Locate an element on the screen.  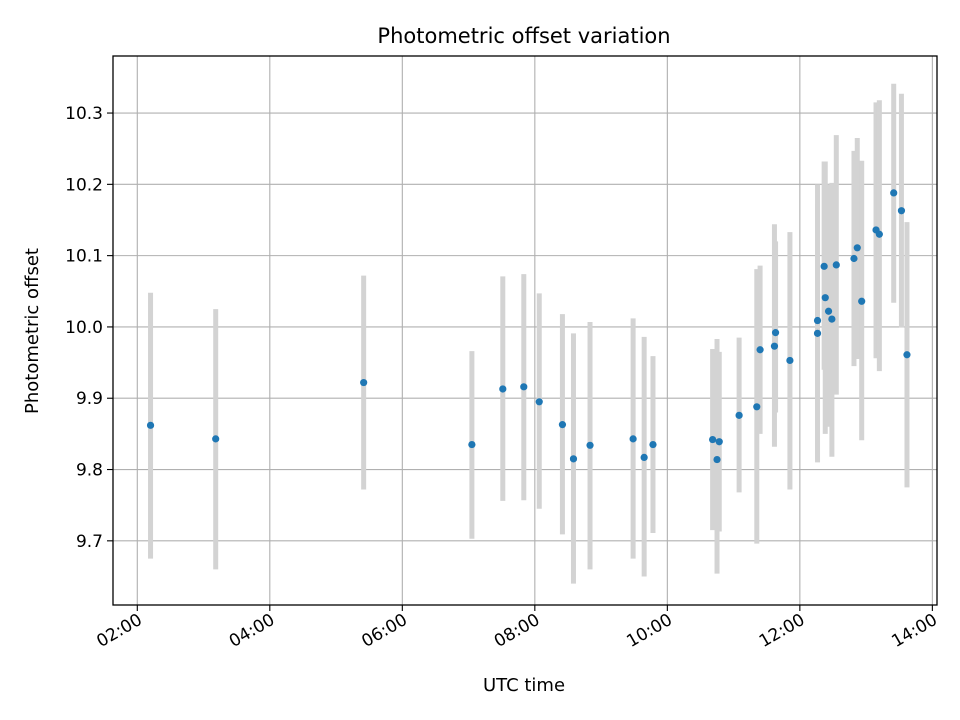
y-axis-label: Photometric offset is located at coordinates (32, 331).